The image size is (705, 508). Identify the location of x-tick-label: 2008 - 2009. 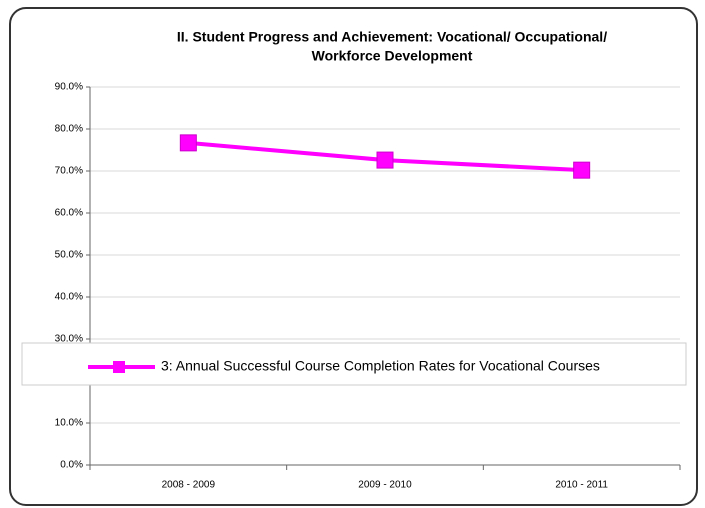
(189, 485).